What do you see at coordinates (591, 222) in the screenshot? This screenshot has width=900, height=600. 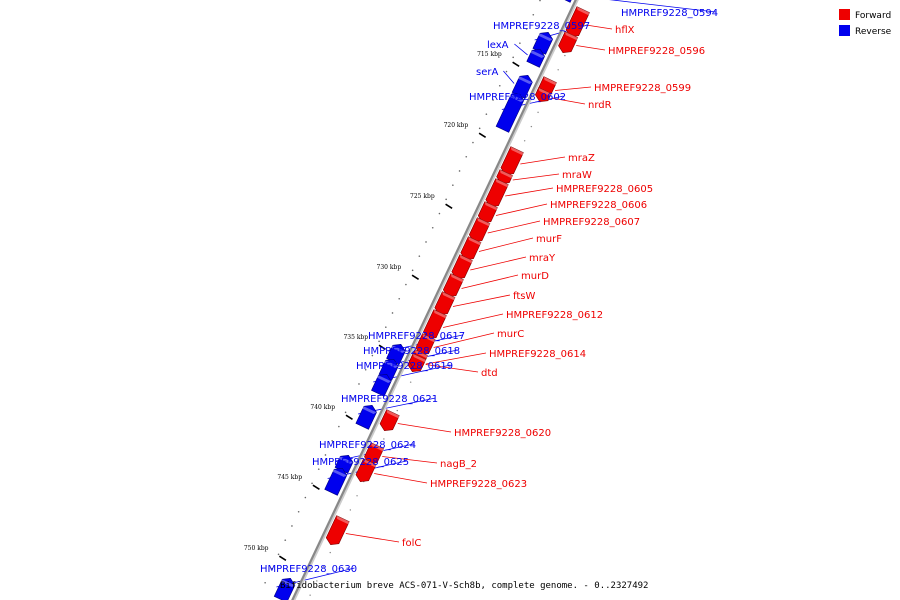 I see `gene-label: HMPREF9228_0607` at bounding box center [591, 222].